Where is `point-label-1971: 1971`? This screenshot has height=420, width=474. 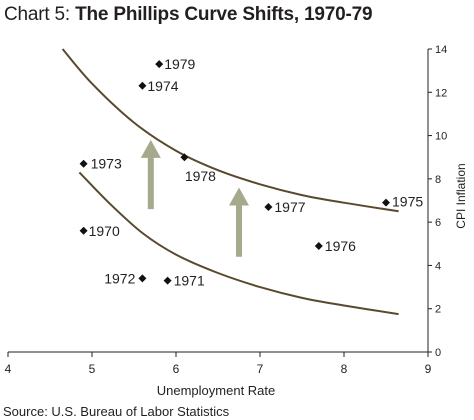
point-label-1971: 1971 is located at coordinates (189, 281).